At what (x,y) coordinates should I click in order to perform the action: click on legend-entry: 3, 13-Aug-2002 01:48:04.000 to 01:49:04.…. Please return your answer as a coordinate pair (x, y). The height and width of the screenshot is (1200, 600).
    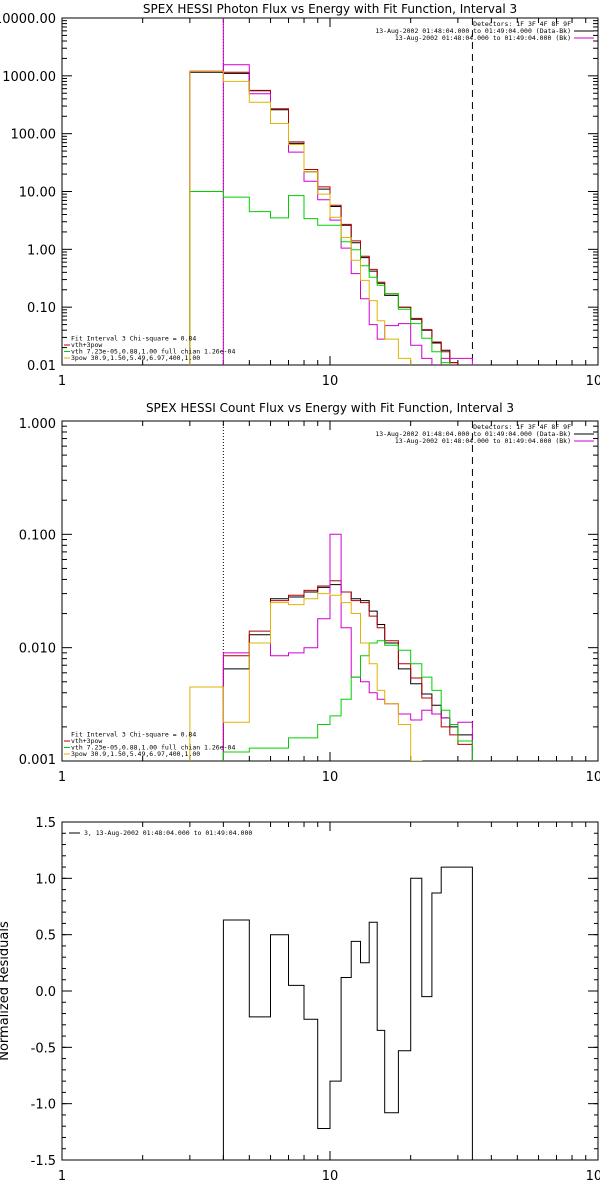
    Looking at the image, I should click on (168, 833).